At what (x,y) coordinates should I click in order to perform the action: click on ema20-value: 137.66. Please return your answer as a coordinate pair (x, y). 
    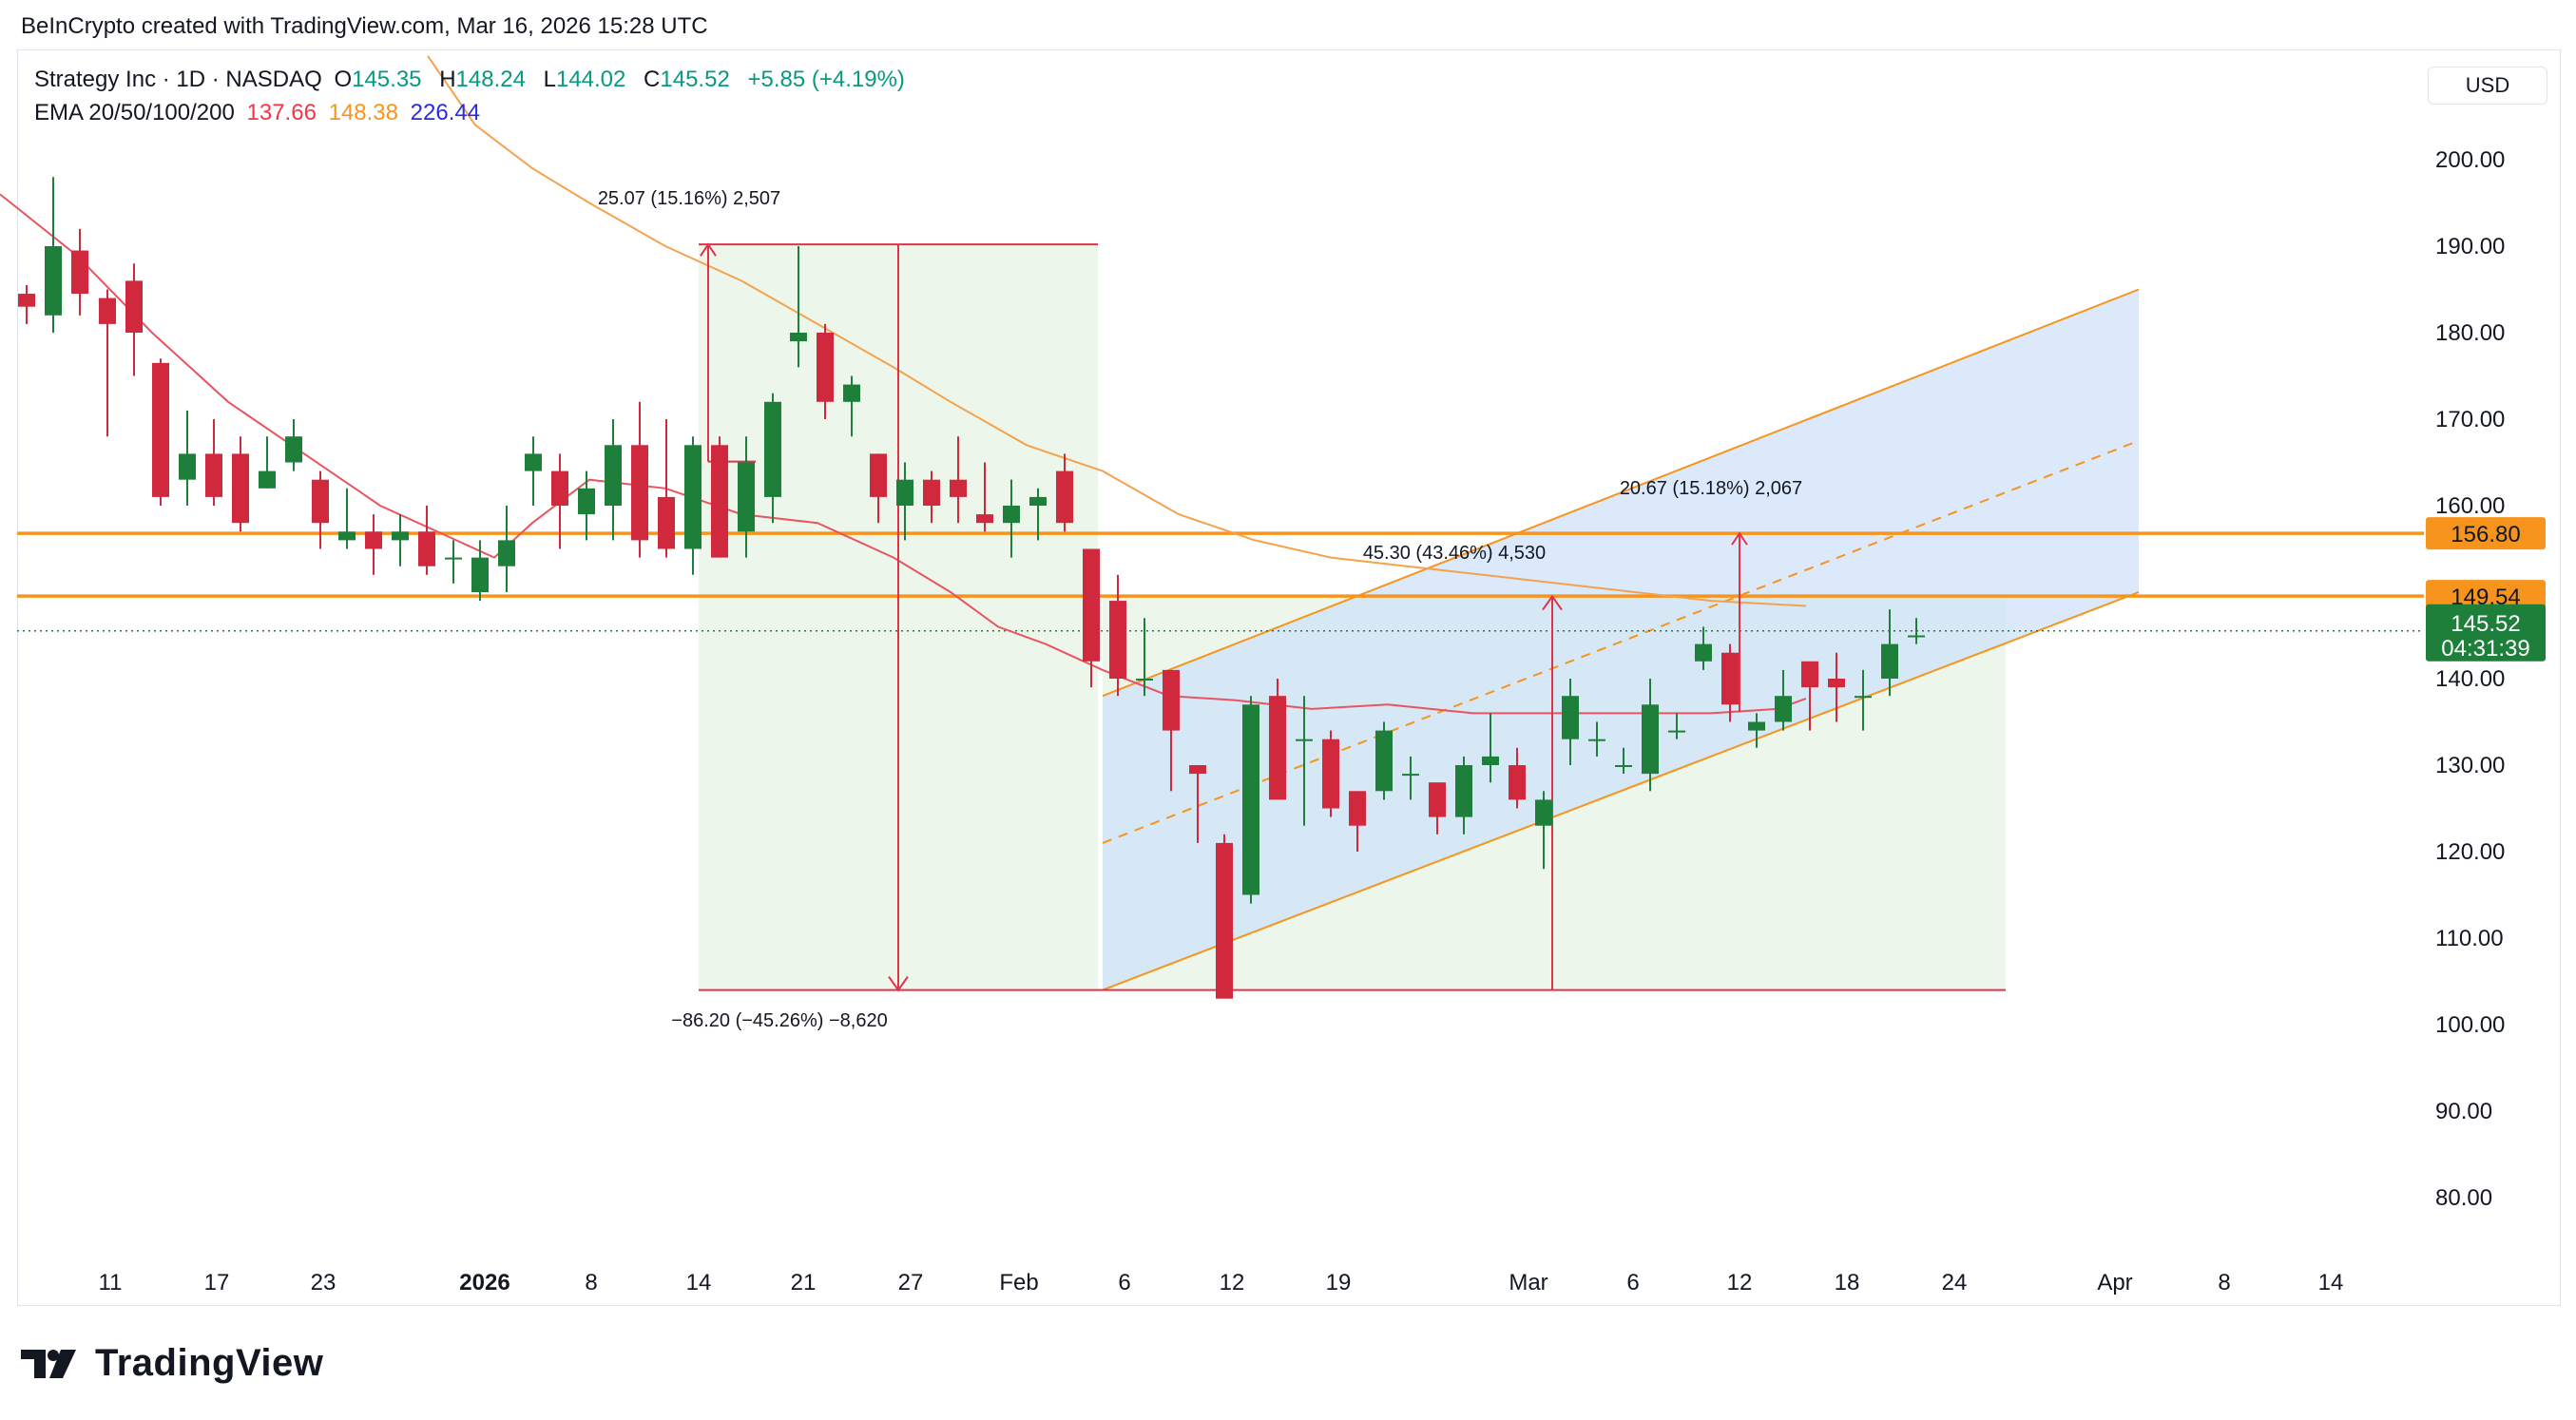
    Looking at the image, I should click on (282, 112).